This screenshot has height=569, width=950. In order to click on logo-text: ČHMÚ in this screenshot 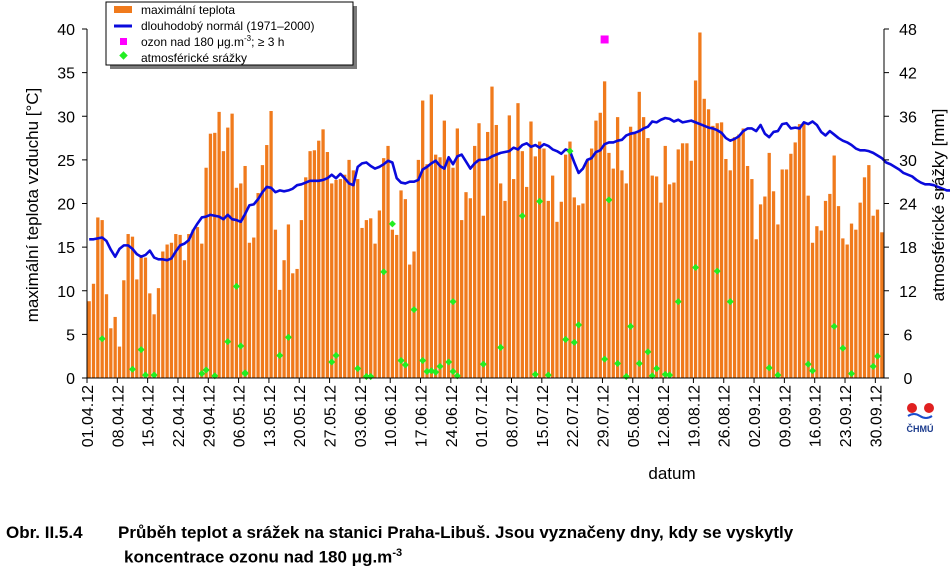, I will do `click(920, 428)`.